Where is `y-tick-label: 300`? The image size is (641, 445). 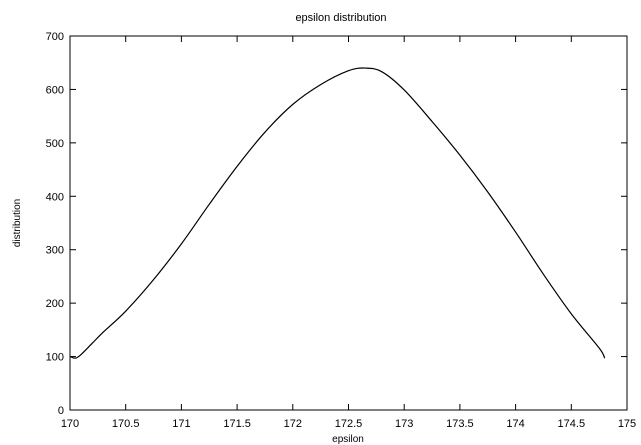
y-tick-label: 300 is located at coordinates (55, 251).